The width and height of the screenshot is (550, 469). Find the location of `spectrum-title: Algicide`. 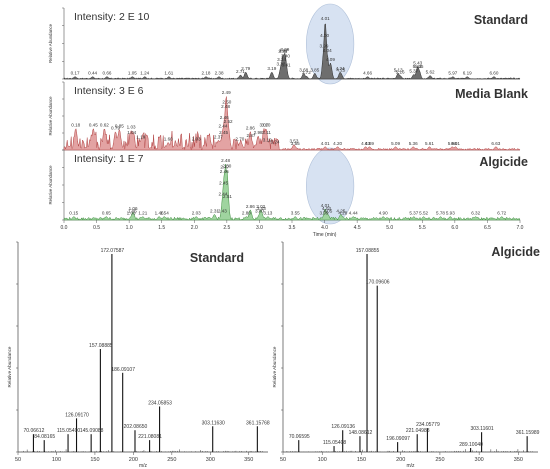

spectrum-title: Algicide is located at coordinates (515, 252).